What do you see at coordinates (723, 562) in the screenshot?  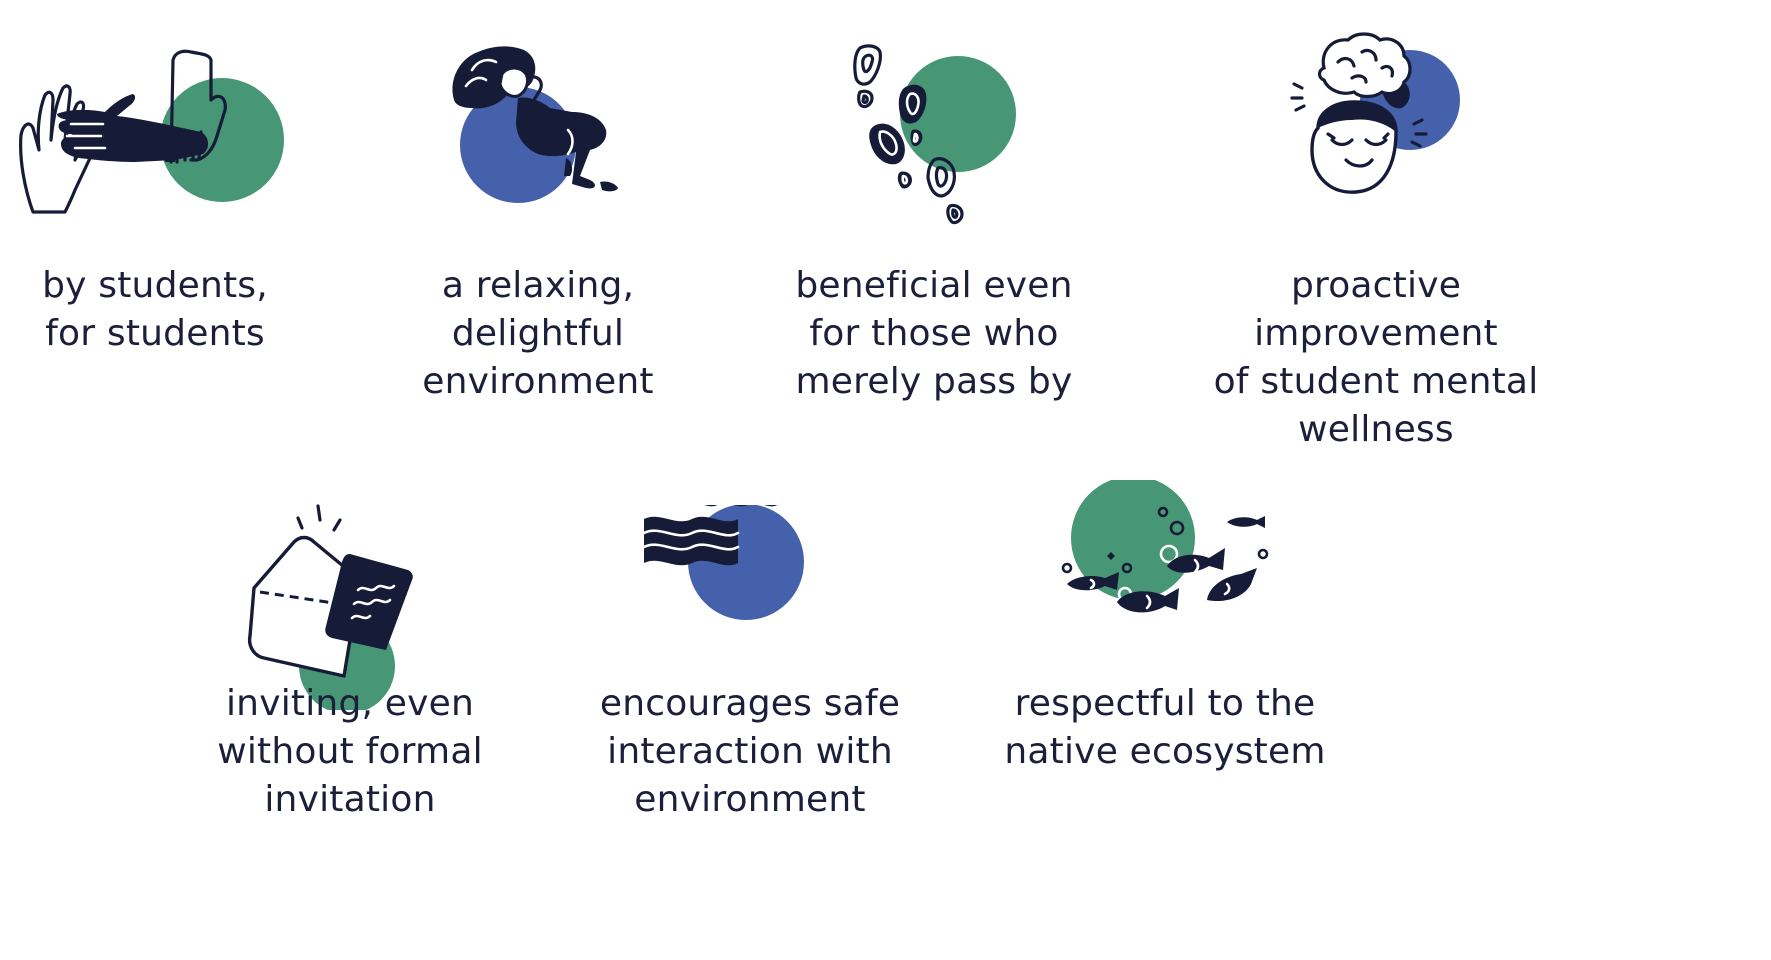 I see `waves-icon` at bounding box center [723, 562].